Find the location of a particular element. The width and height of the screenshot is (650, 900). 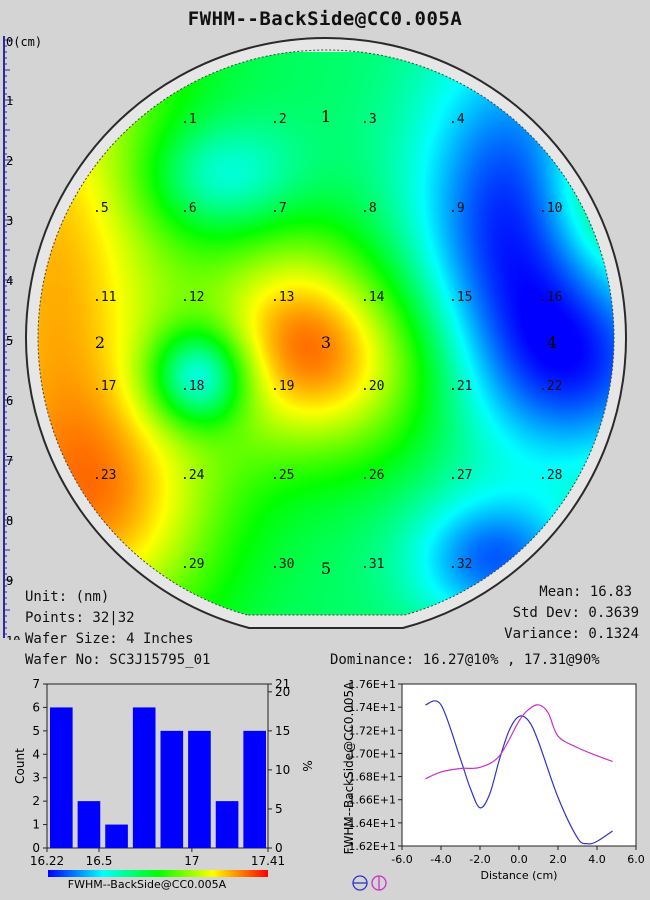

zone-label: 1 is located at coordinates (326, 116).